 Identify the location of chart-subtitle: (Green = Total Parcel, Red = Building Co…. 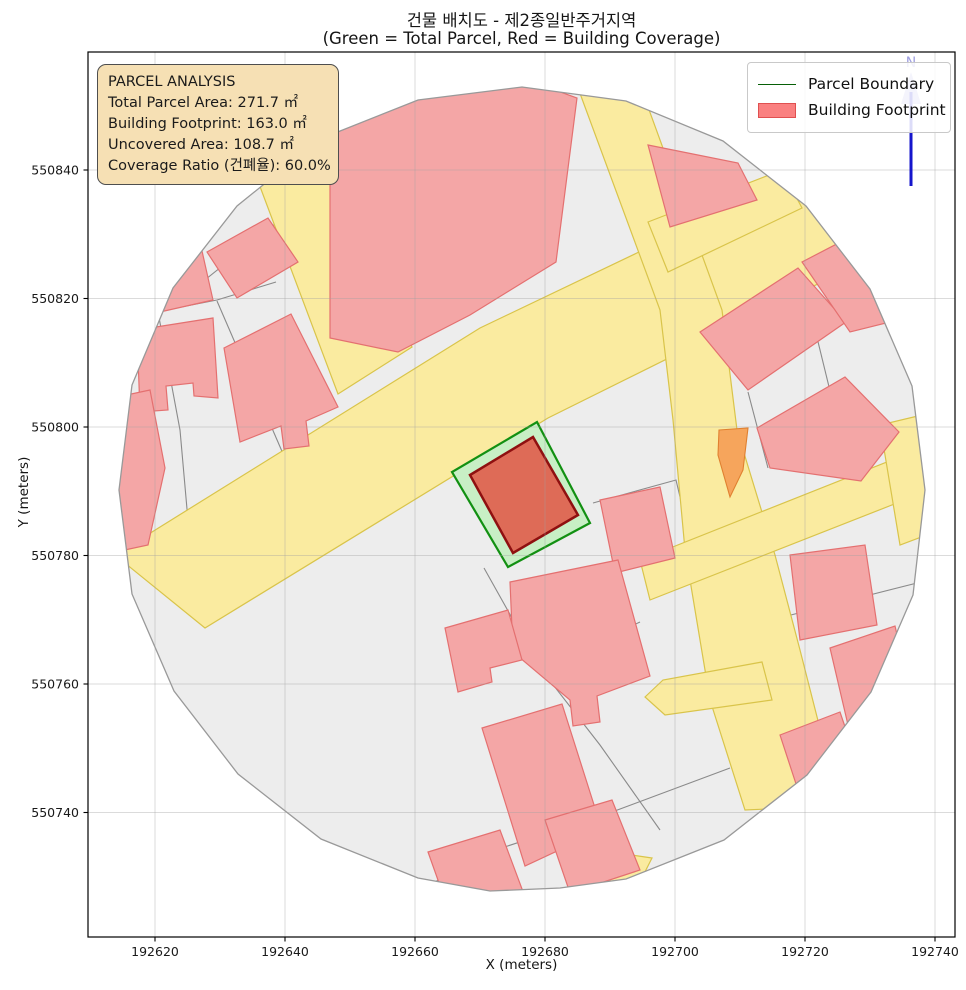
(521, 38).